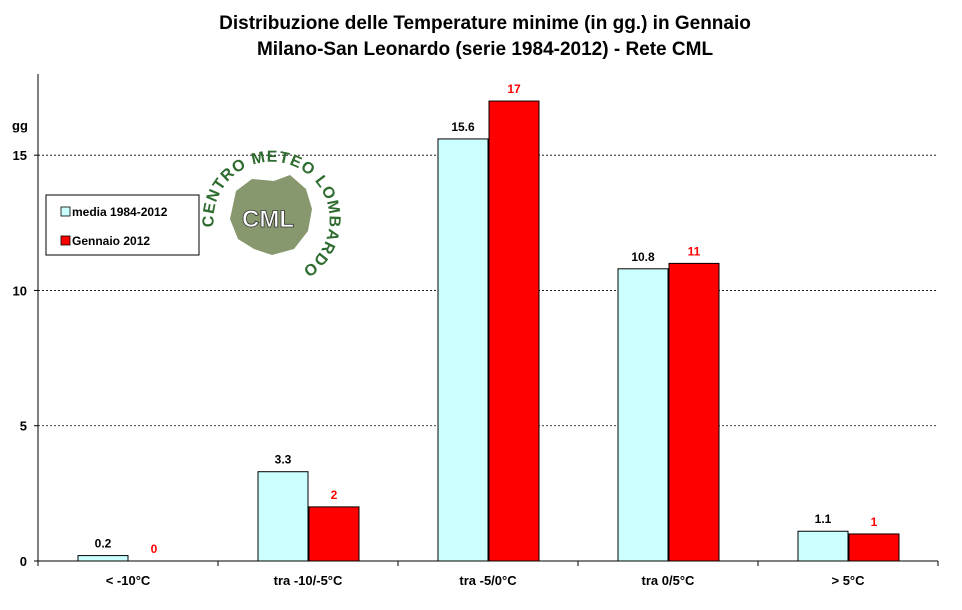  What do you see at coordinates (65, 240) in the screenshot?
I see `legend-swatch-gennaio` at bounding box center [65, 240].